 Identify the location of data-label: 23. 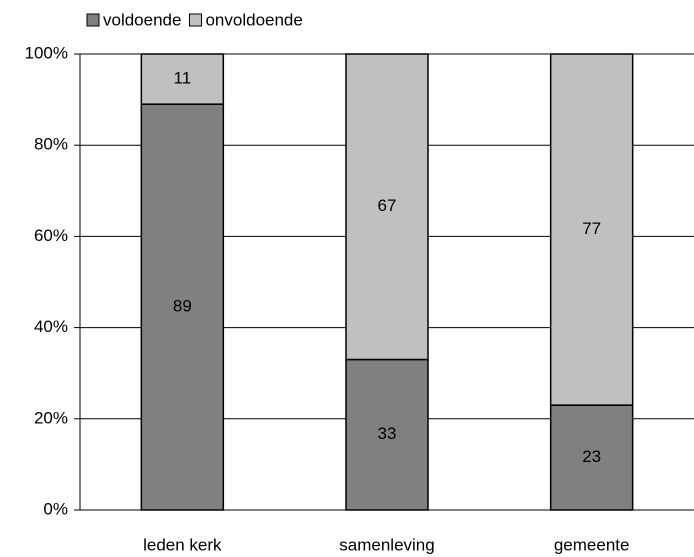
(591, 456).